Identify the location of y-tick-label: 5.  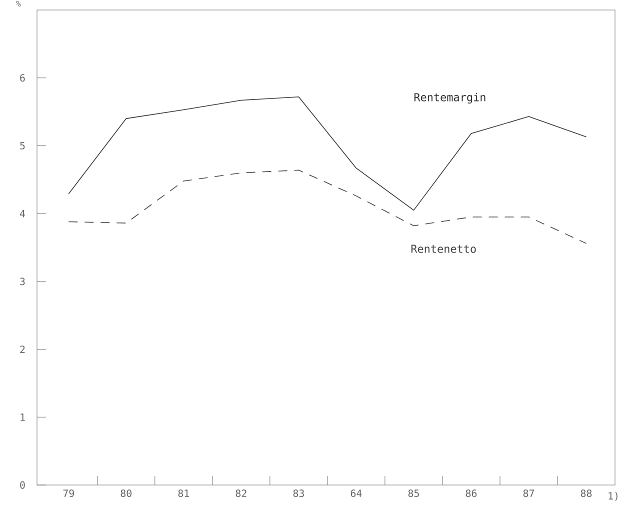
(22, 146).